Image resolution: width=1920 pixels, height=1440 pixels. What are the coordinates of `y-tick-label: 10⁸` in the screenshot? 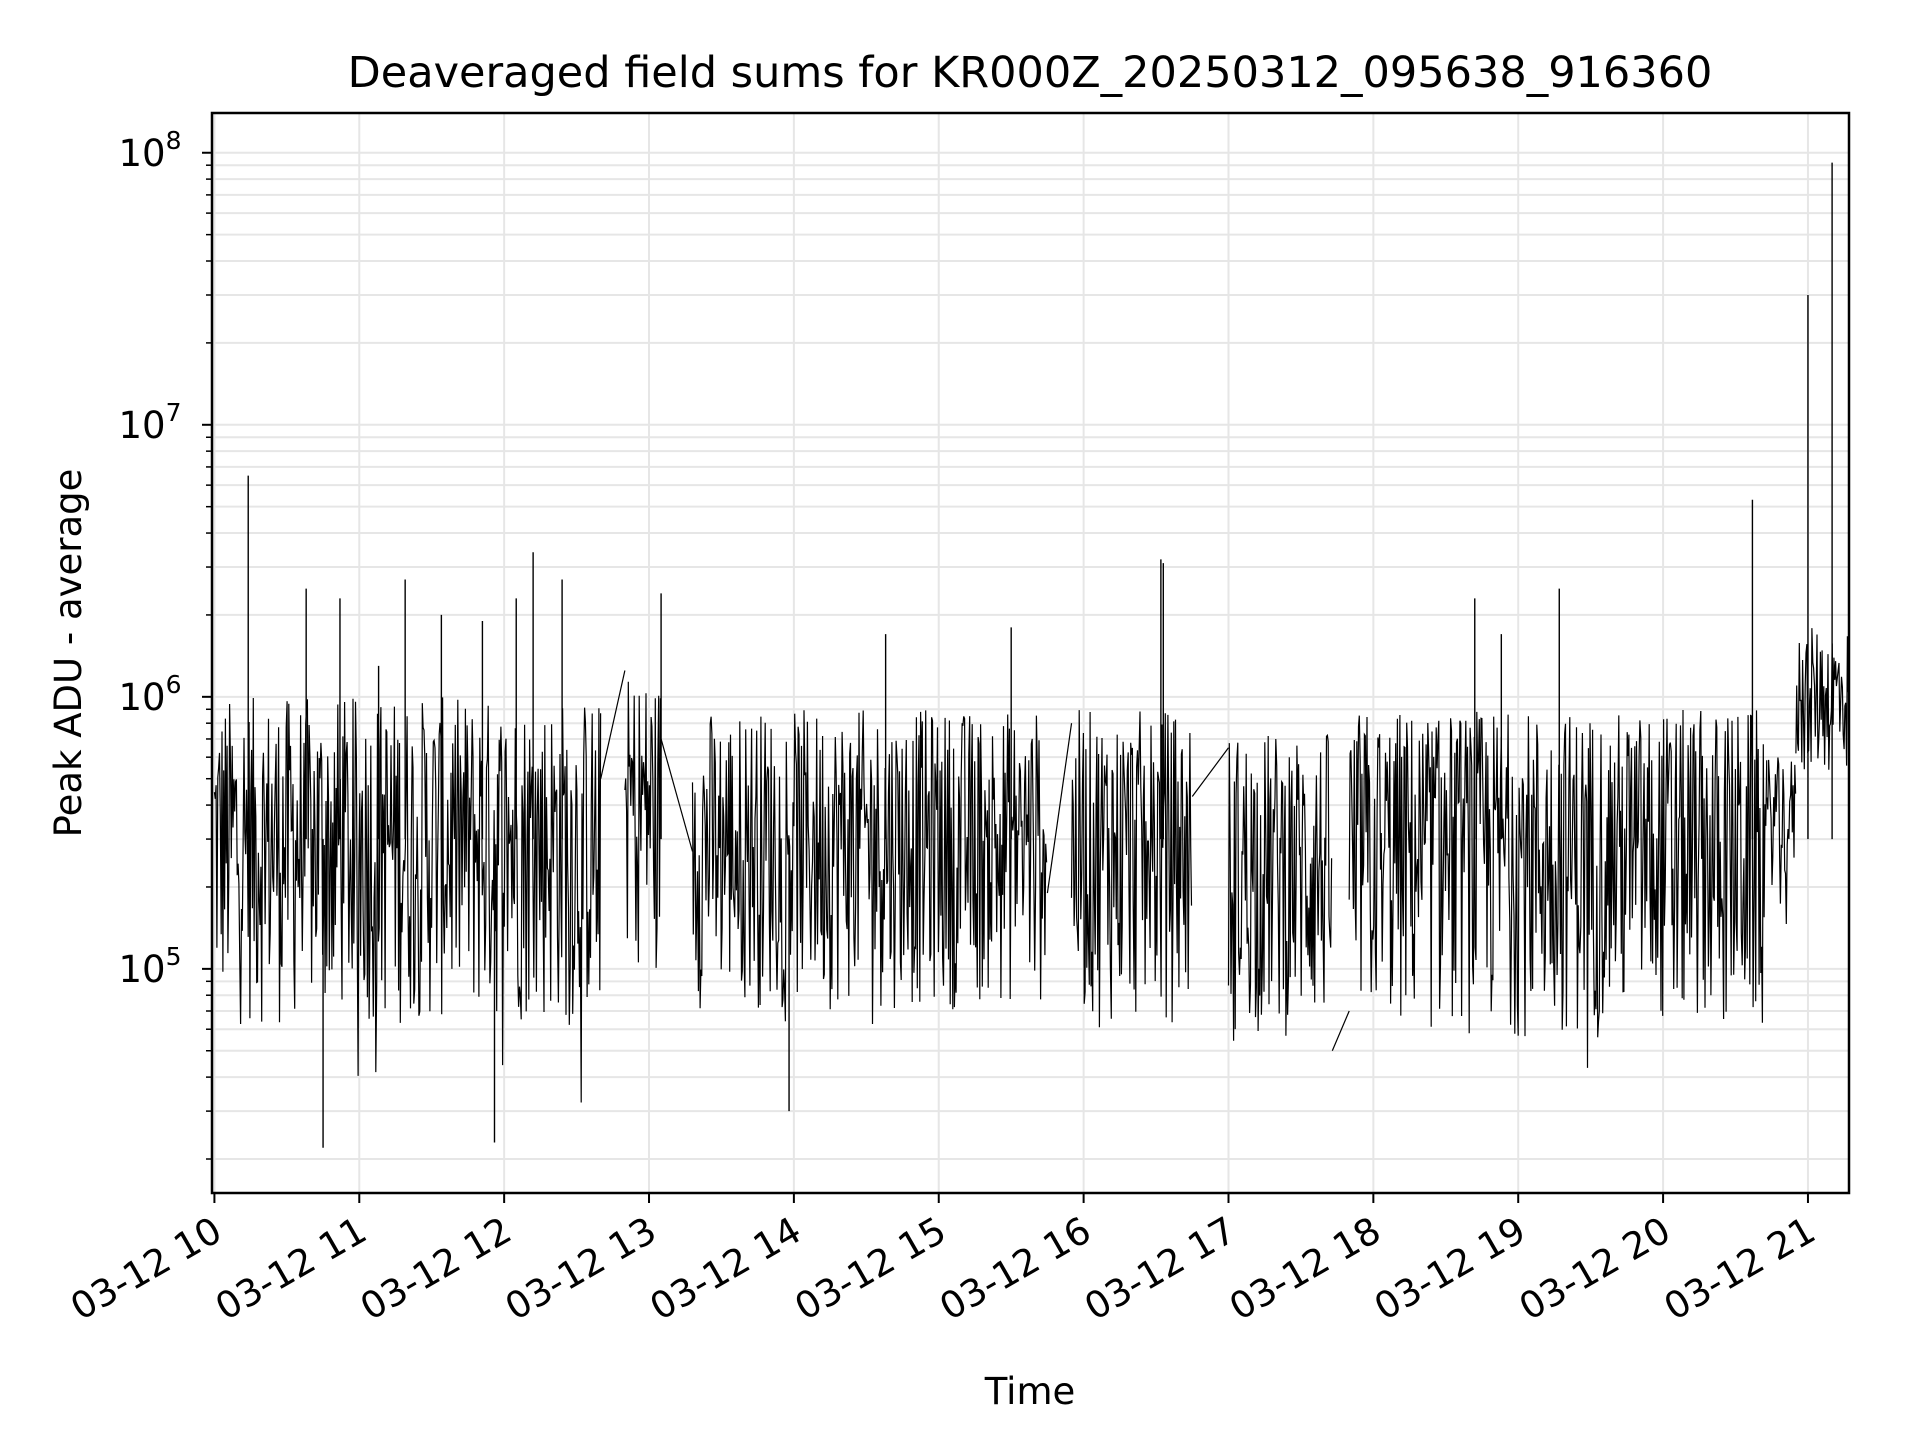 It's located at (150, 150).